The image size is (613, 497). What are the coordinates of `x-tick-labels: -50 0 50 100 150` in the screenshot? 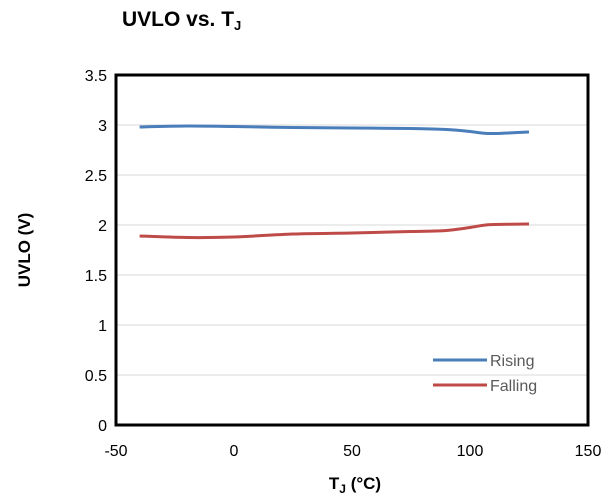 It's located at (352, 451).